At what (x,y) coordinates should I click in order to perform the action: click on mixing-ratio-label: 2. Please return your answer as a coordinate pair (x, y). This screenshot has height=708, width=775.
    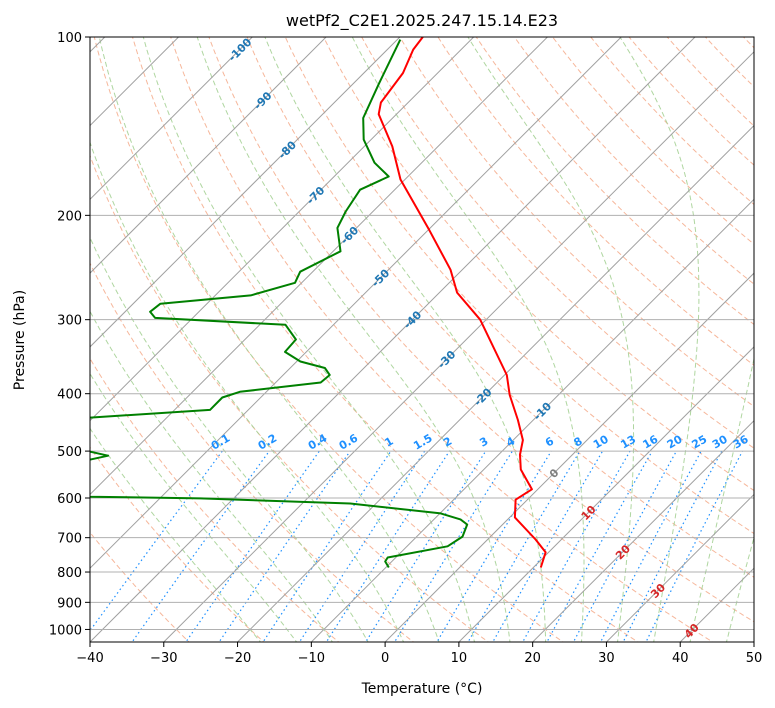
    Looking at the image, I should click on (447, 442).